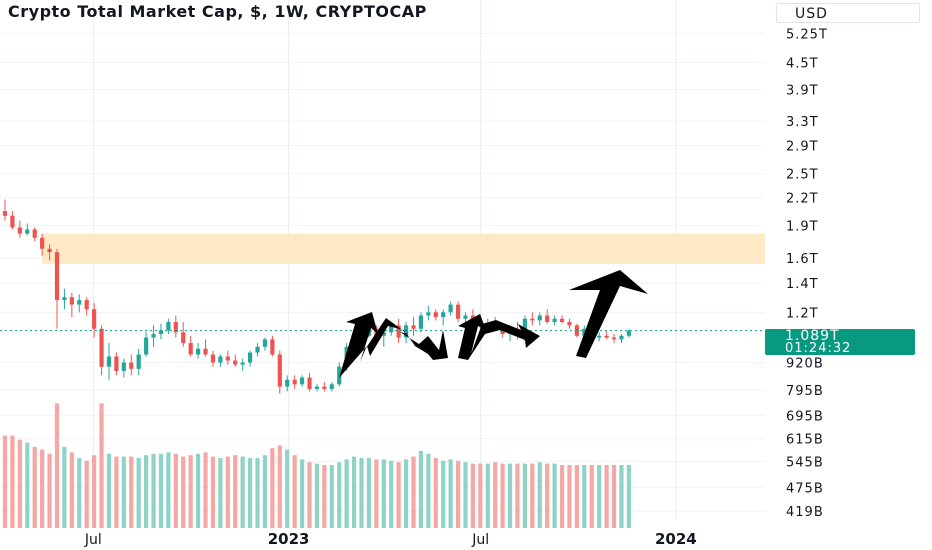 This screenshot has height=550, width=932. I want to click on y-tick-label: 4.5T, so click(802, 63).